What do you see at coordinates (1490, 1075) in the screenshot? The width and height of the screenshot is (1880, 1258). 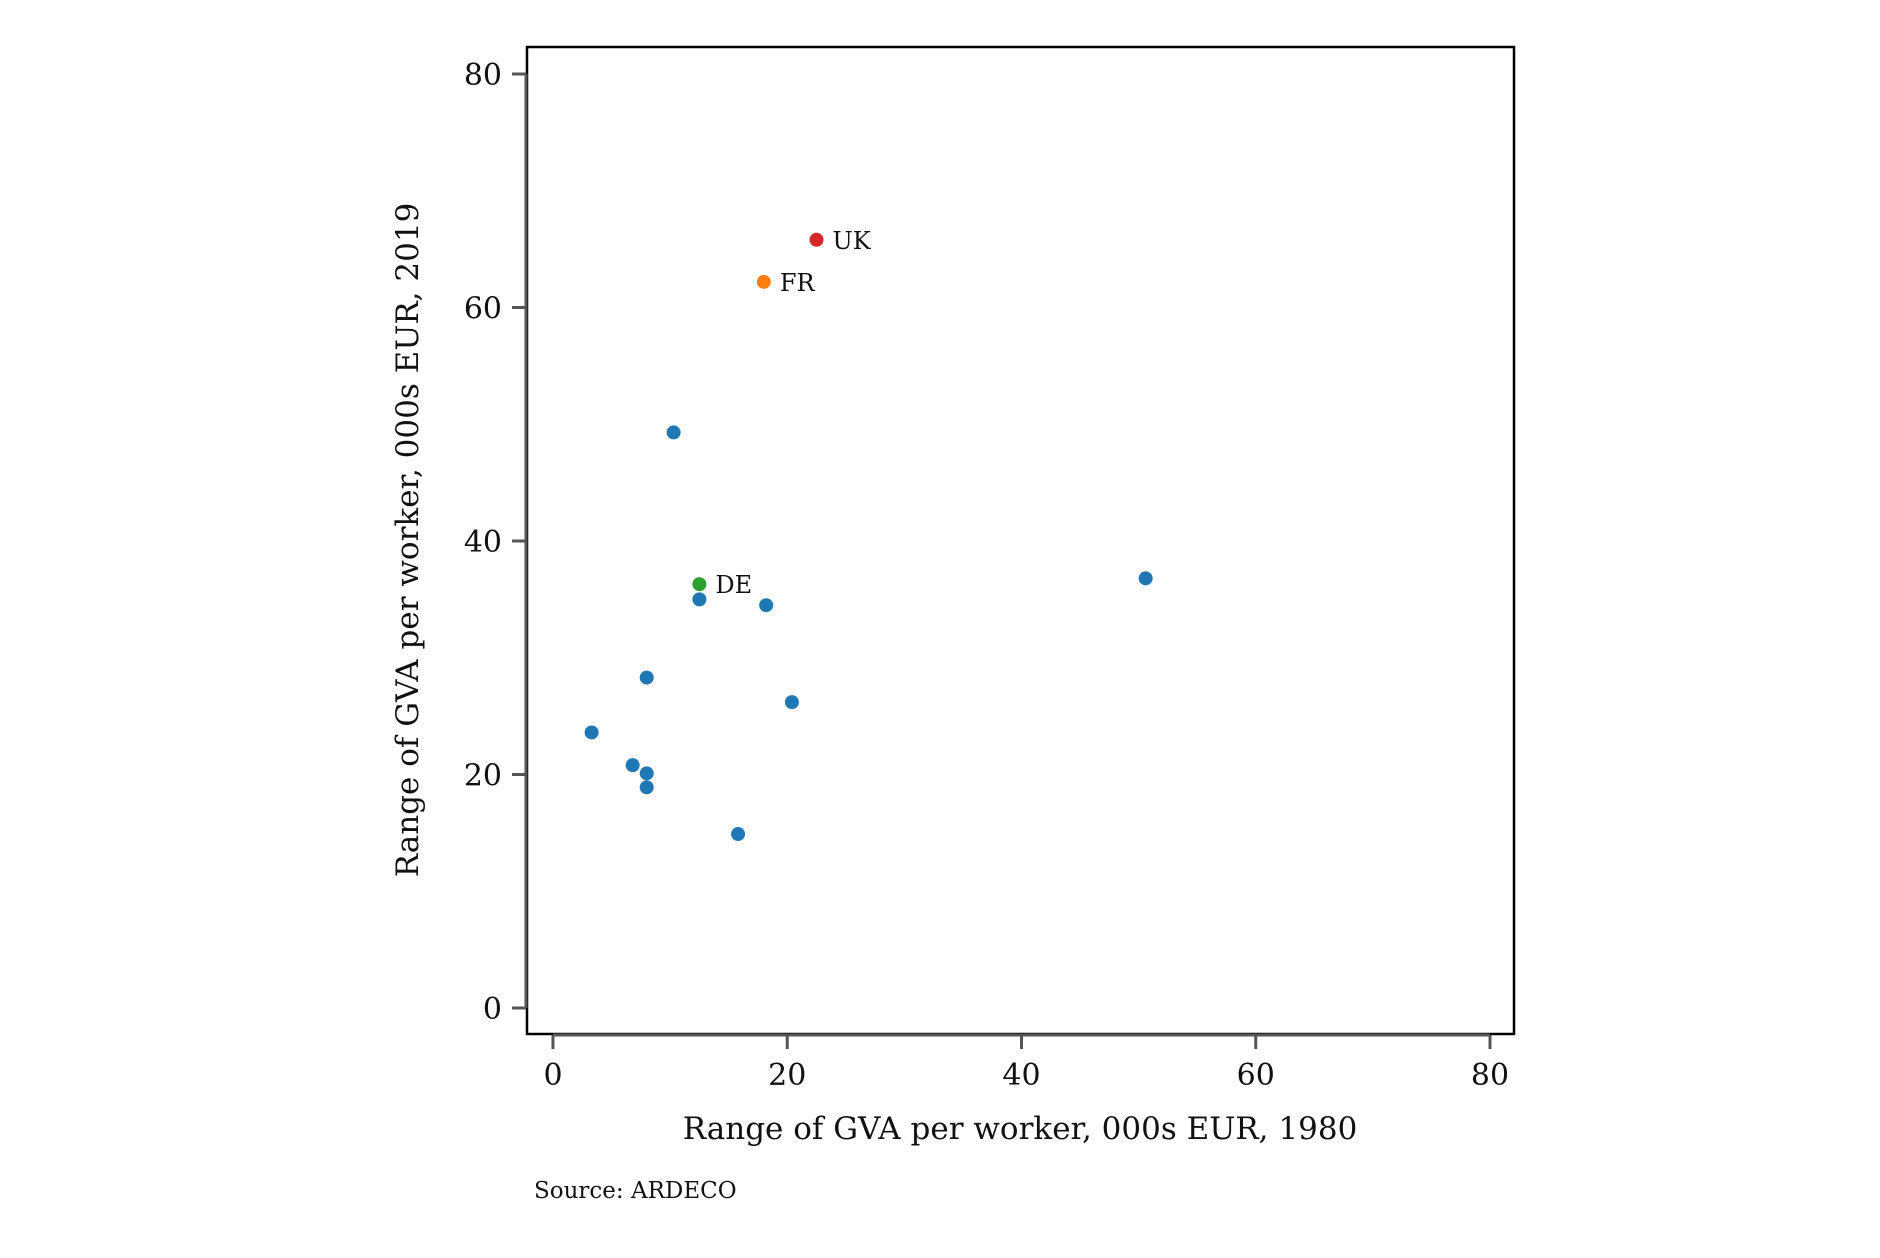 I see `x-tick-label: 80` at bounding box center [1490, 1075].